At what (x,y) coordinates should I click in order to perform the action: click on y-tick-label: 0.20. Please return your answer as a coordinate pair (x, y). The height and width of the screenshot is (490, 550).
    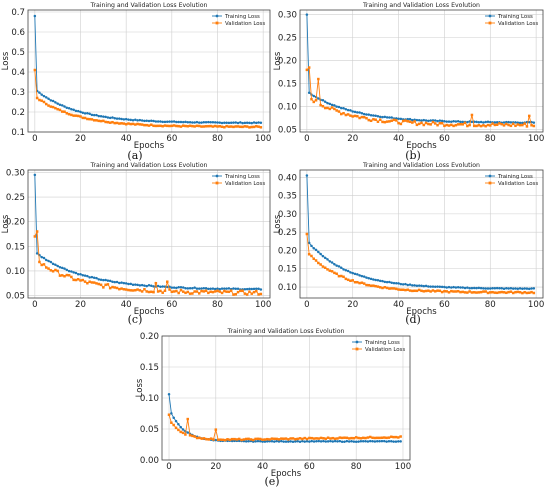
    Looking at the image, I should click on (149, 337).